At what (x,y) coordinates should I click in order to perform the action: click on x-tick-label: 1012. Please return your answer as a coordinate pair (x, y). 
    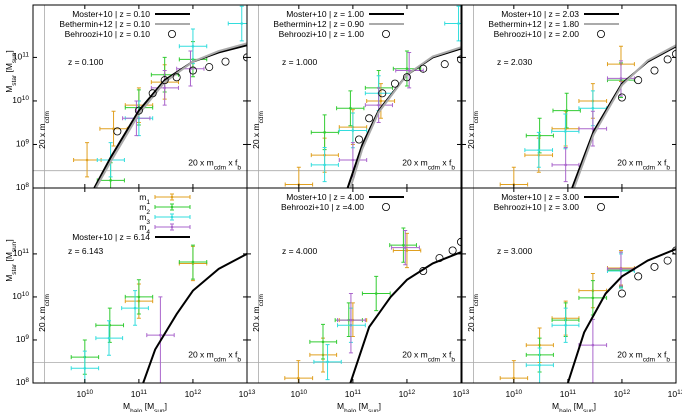
    Looking at the image, I should click on (193, 394).